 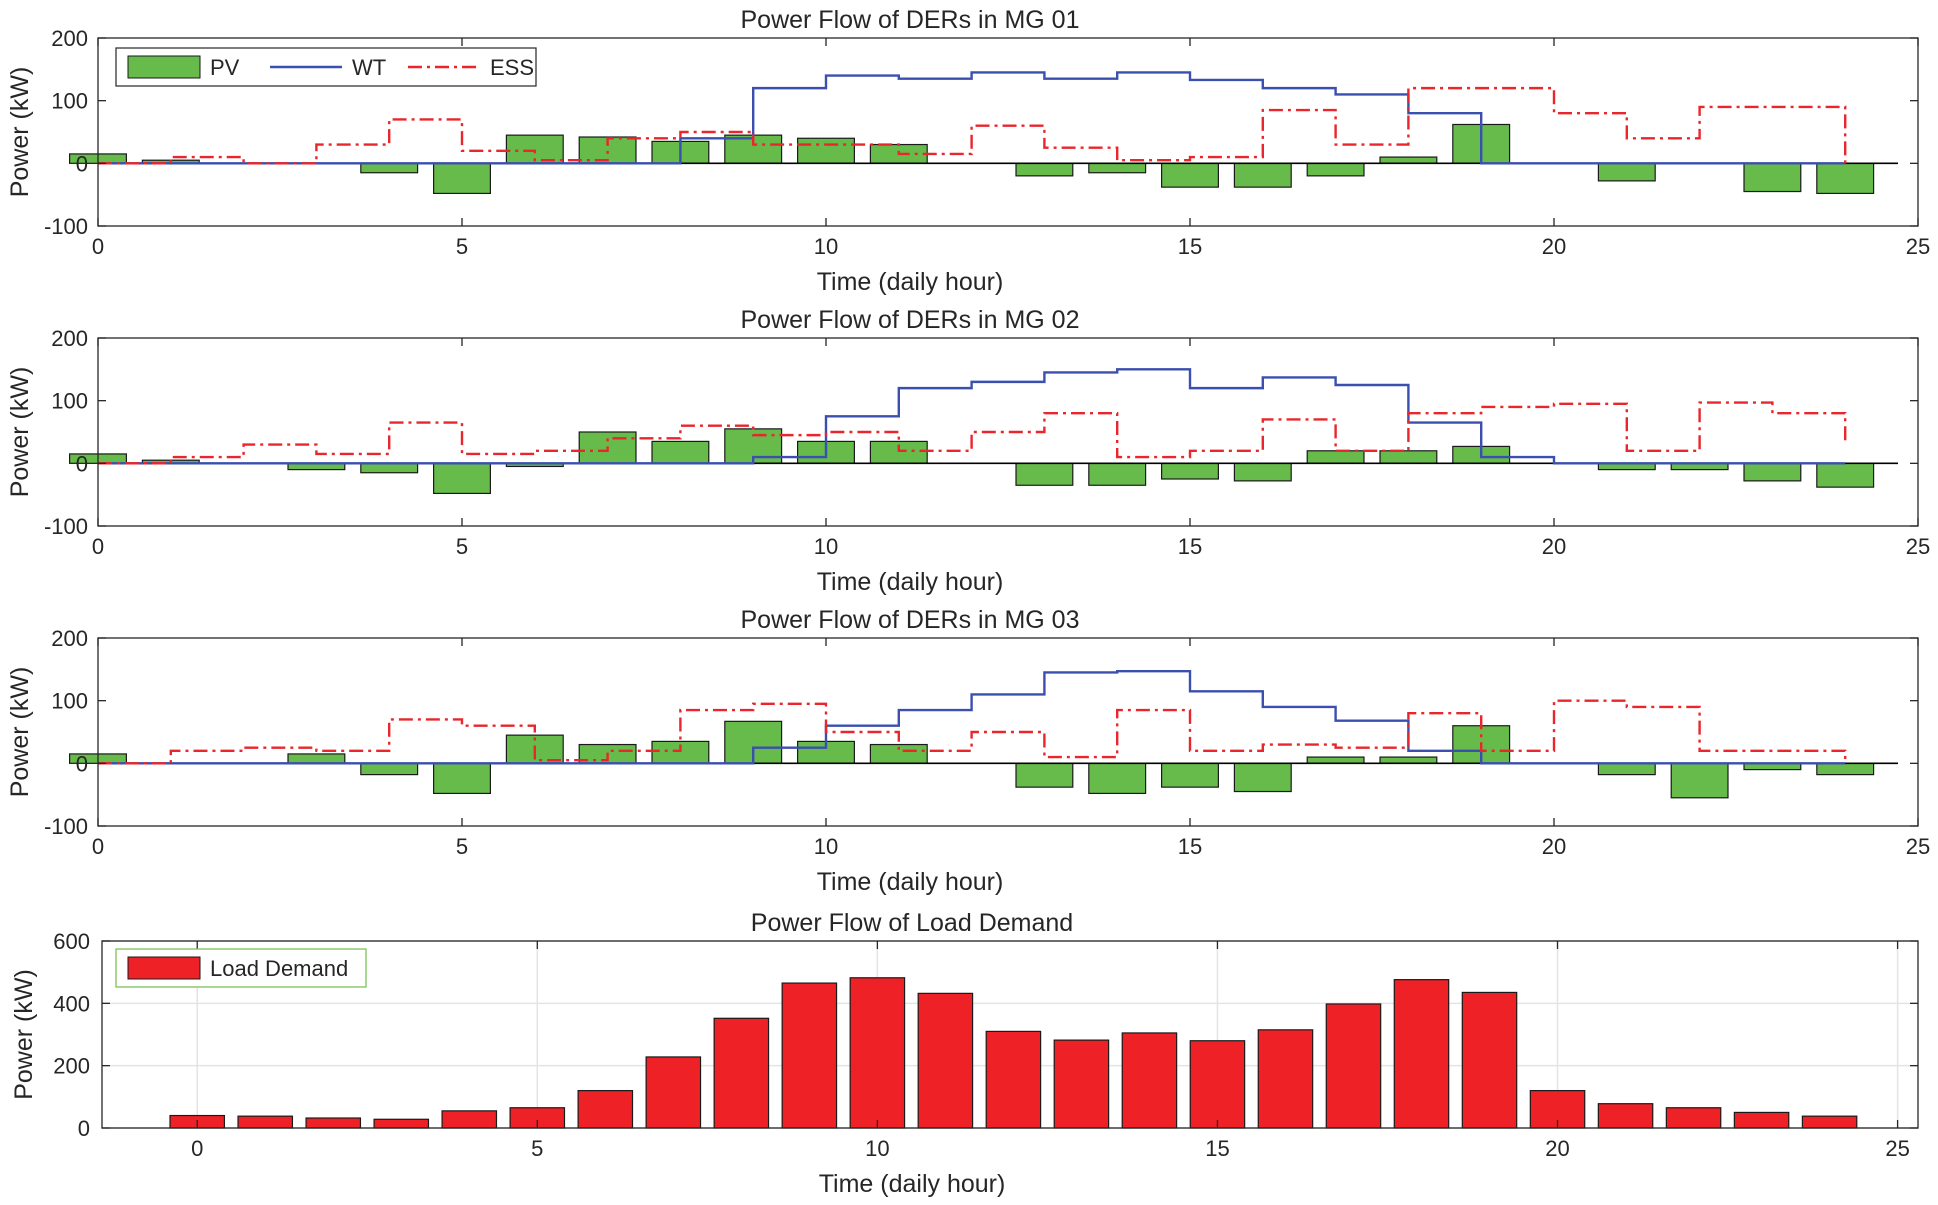 What do you see at coordinates (910, 320) in the screenshot?
I see `chart-title: Power Flow of DERs in MG 02` at bounding box center [910, 320].